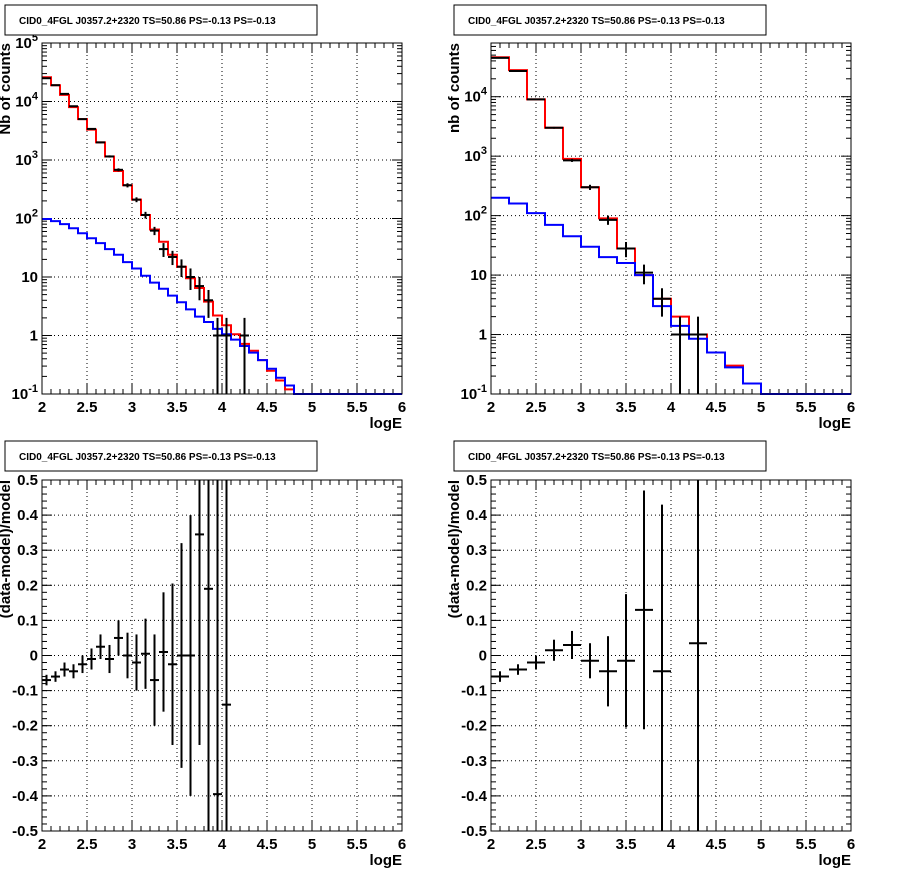 This screenshot has width=898, height=875. I want to click on y-axis-title: nb of counts, so click(454, 88).